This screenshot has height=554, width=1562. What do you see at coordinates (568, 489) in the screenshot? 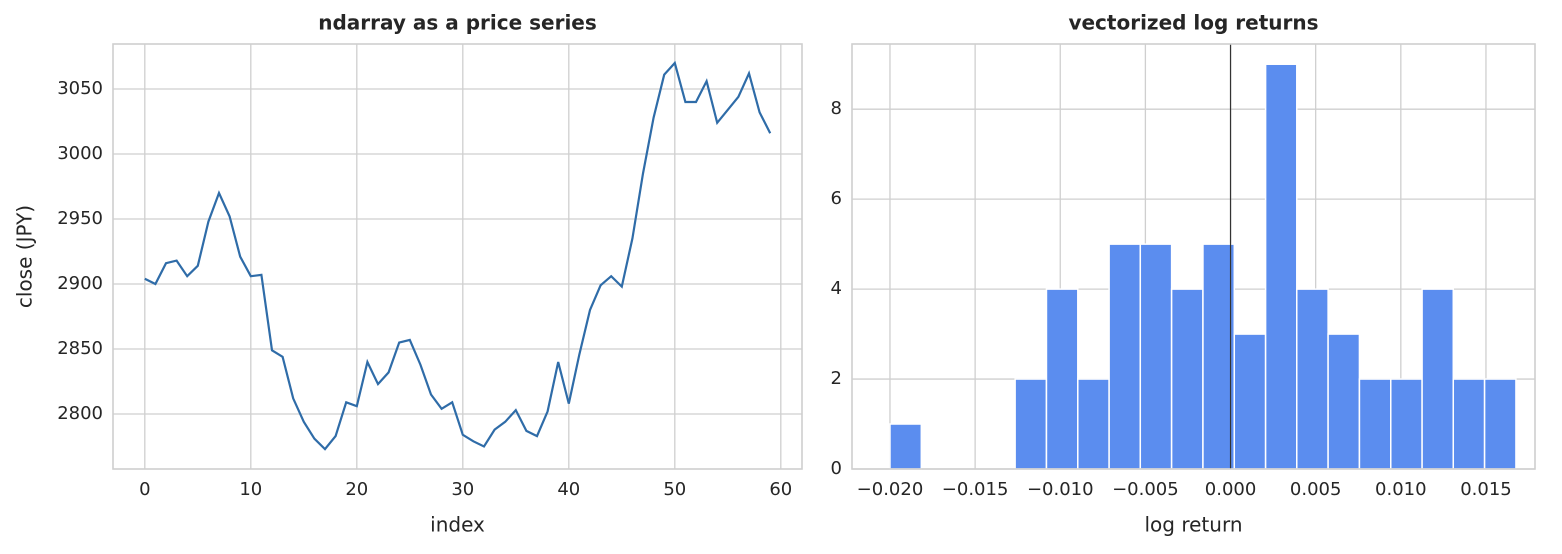
I see `x-tick-label: 40` at bounding box center [568, 489].